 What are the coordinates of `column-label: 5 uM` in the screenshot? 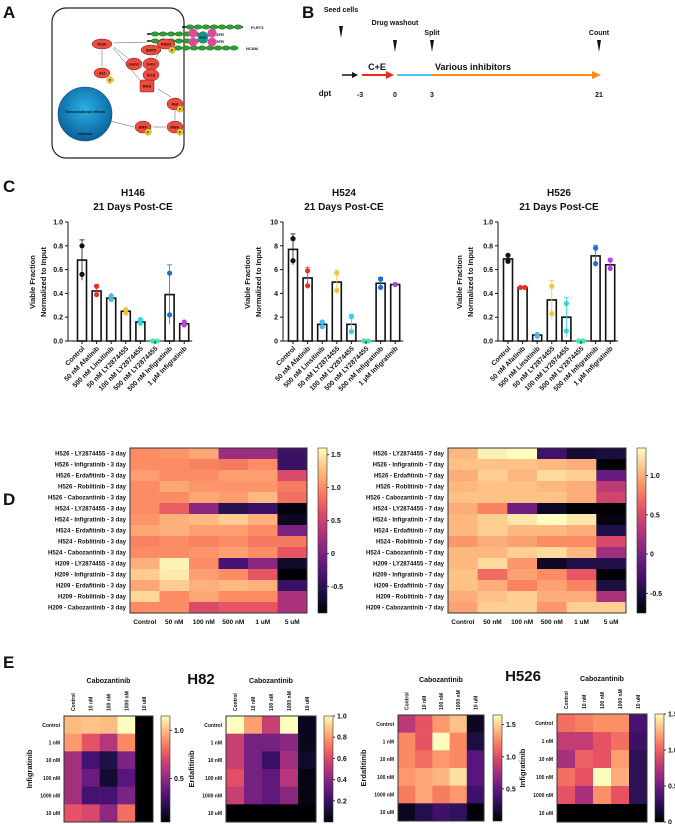 It's located at (292, 622).